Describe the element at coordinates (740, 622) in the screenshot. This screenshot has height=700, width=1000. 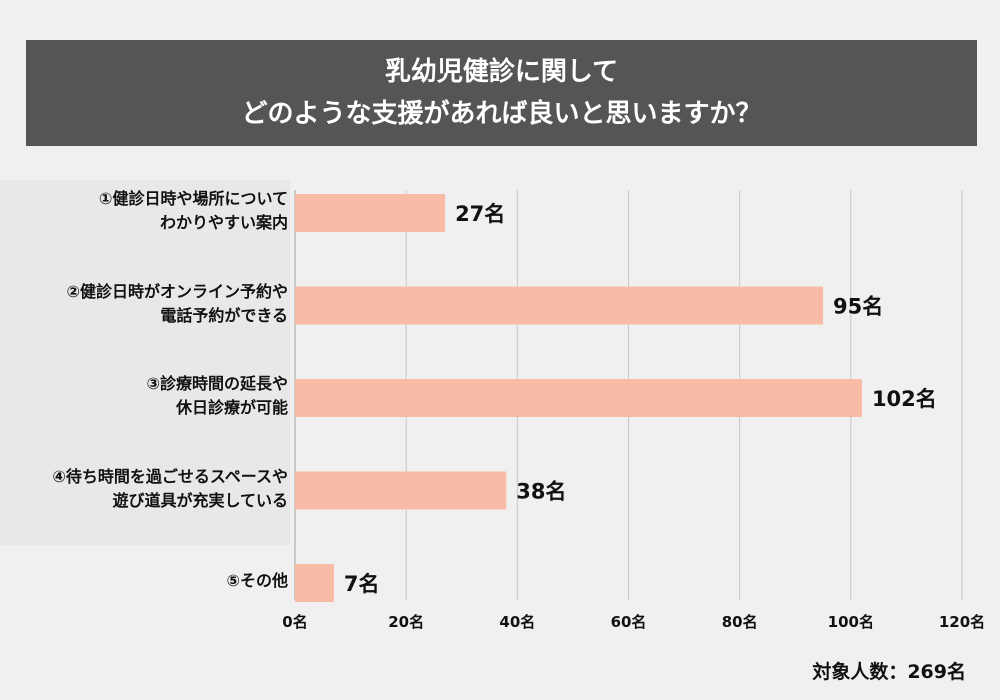
I see `x-tick-label: 80名` at that location.